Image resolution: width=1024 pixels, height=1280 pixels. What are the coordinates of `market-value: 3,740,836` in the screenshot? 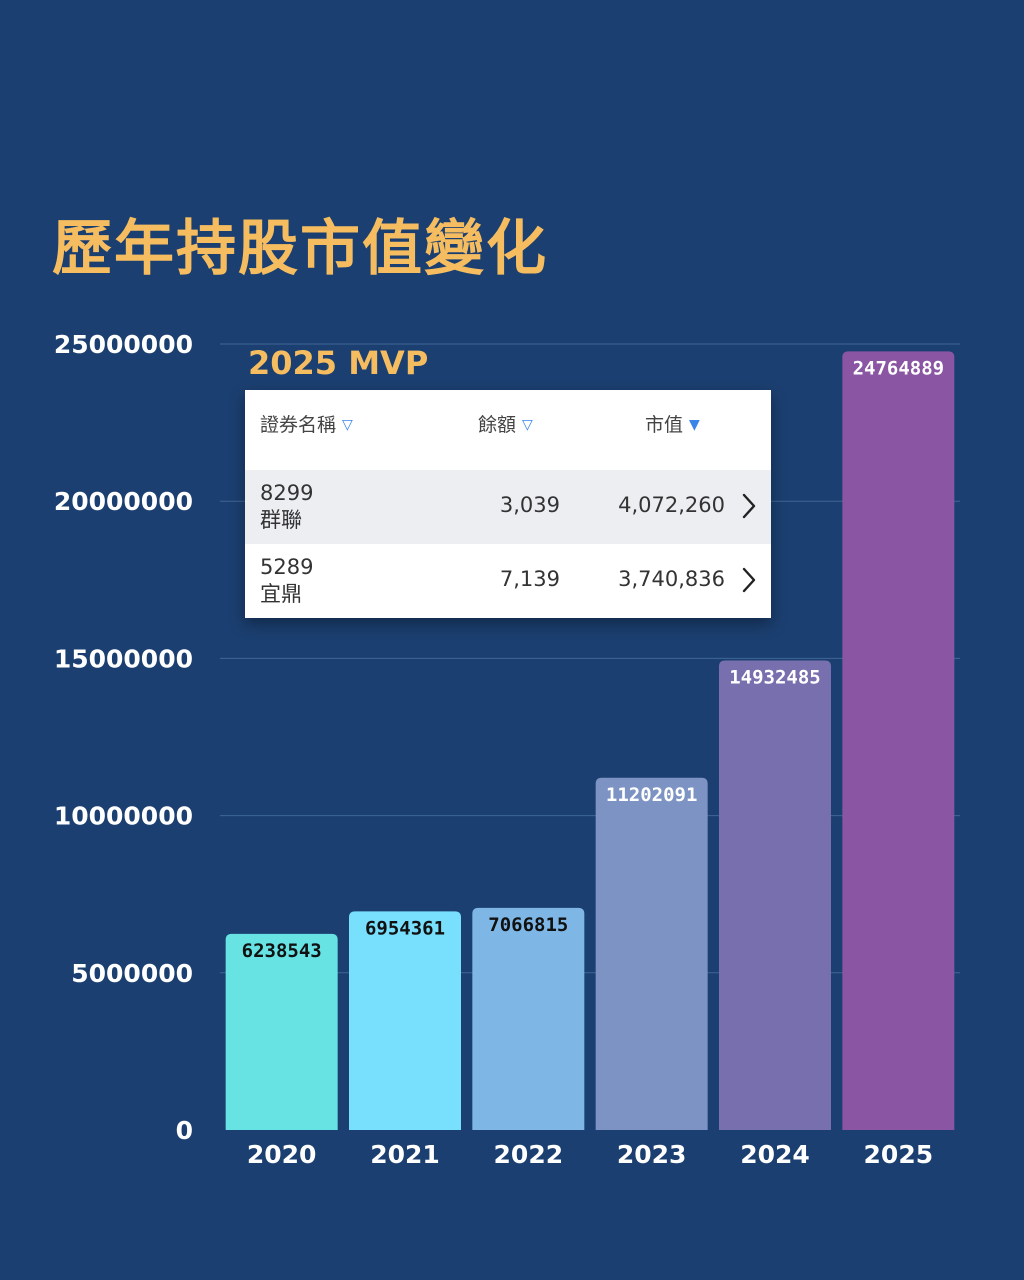 It's located at (671, 579).